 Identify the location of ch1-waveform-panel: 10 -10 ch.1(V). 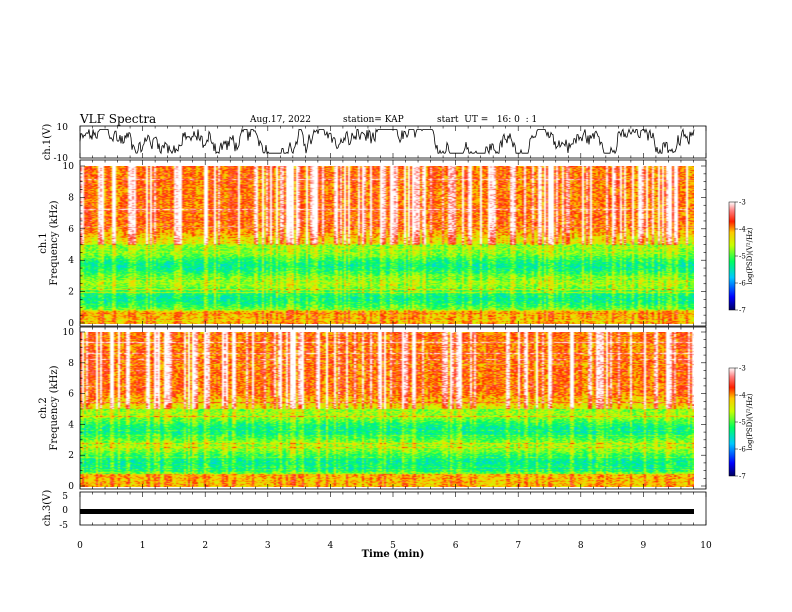
(374, 143).